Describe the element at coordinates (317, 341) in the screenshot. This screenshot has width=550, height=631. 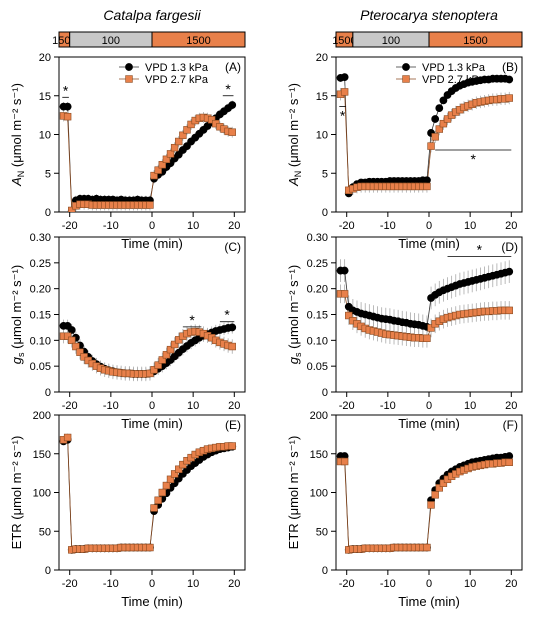
I see `y-tick-label: 0.10` at that location.